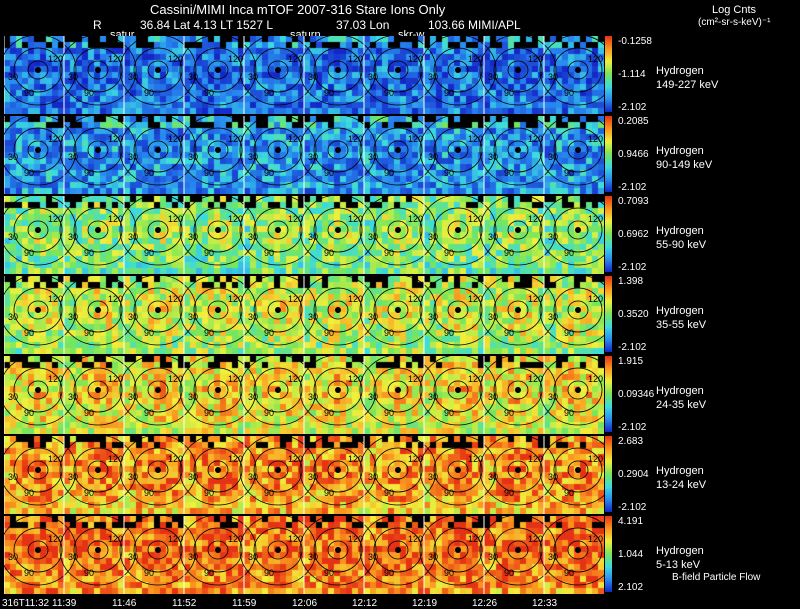 The image size is (800, 609). What do you see at coordinates (734, 10) in the screenshot?
I see `colorbar-title: Log Cnts` at bounding box center [734, 10].